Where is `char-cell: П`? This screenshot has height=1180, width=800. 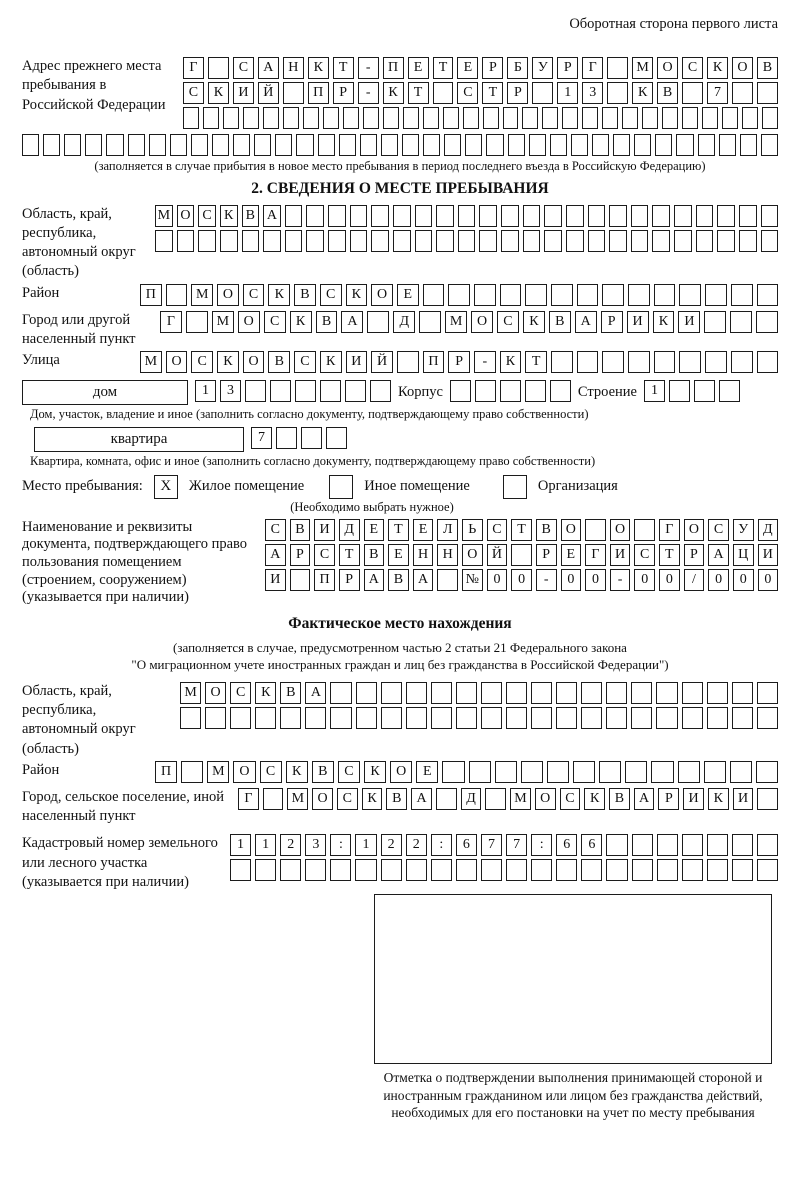
char-cell: П is located at coordinates (151, 294).